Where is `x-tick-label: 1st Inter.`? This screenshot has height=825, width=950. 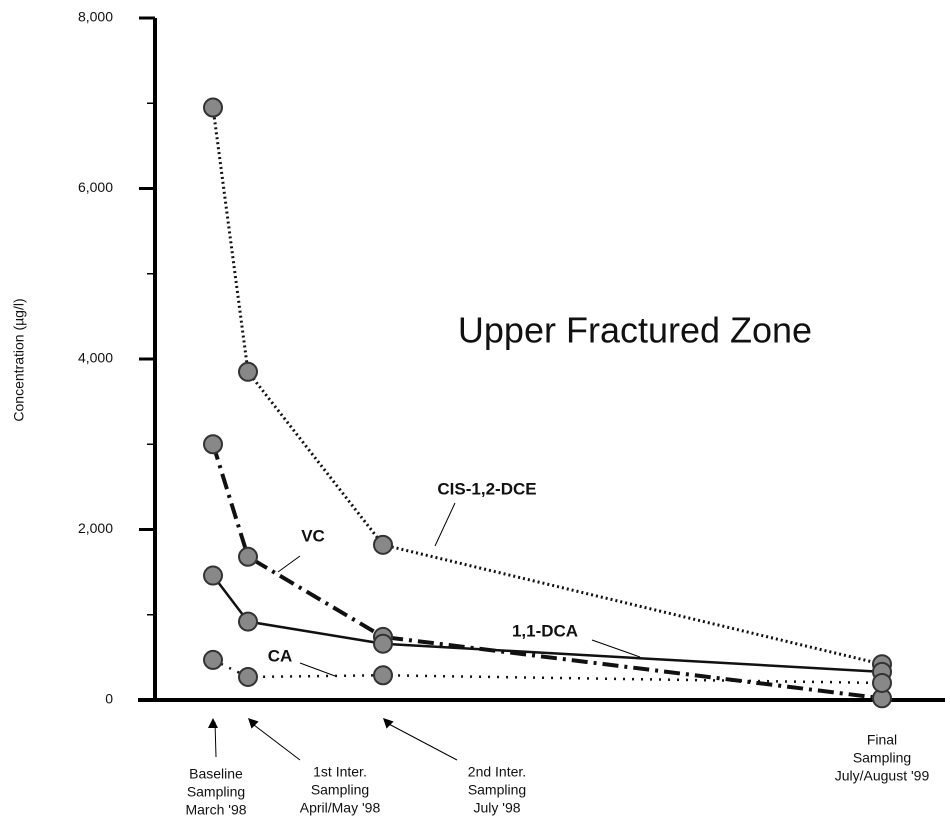 x-tick-label: 1st Inter. is located at coordinates (340, 772).